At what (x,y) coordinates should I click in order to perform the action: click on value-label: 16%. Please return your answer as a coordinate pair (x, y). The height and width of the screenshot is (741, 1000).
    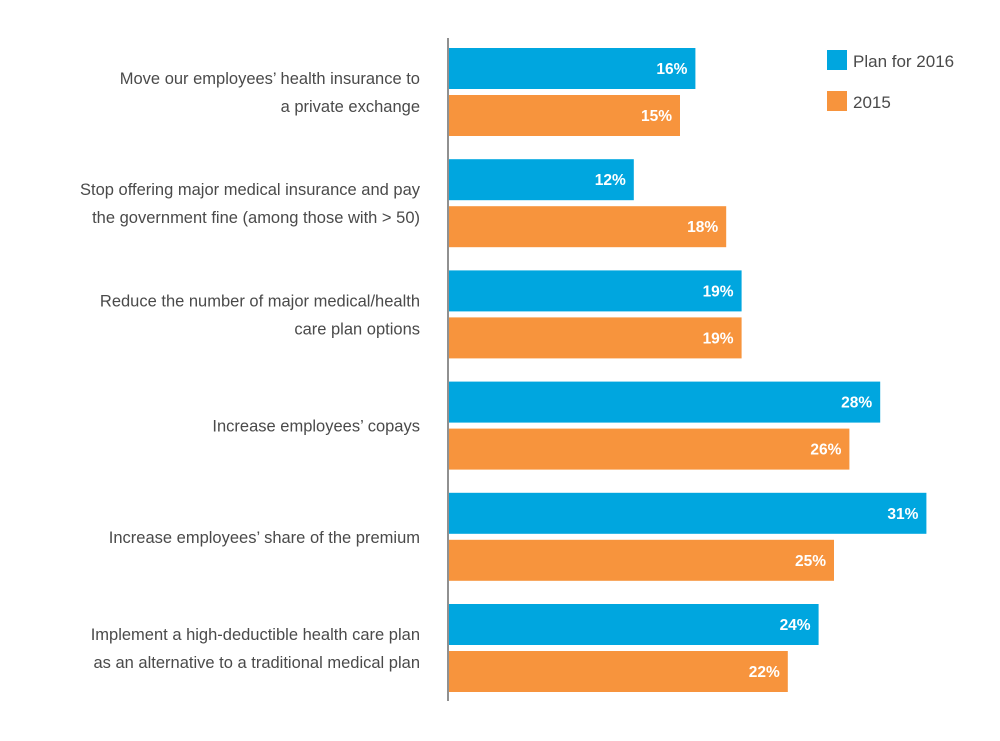
    Looking at the image, I should click on (671, 69).